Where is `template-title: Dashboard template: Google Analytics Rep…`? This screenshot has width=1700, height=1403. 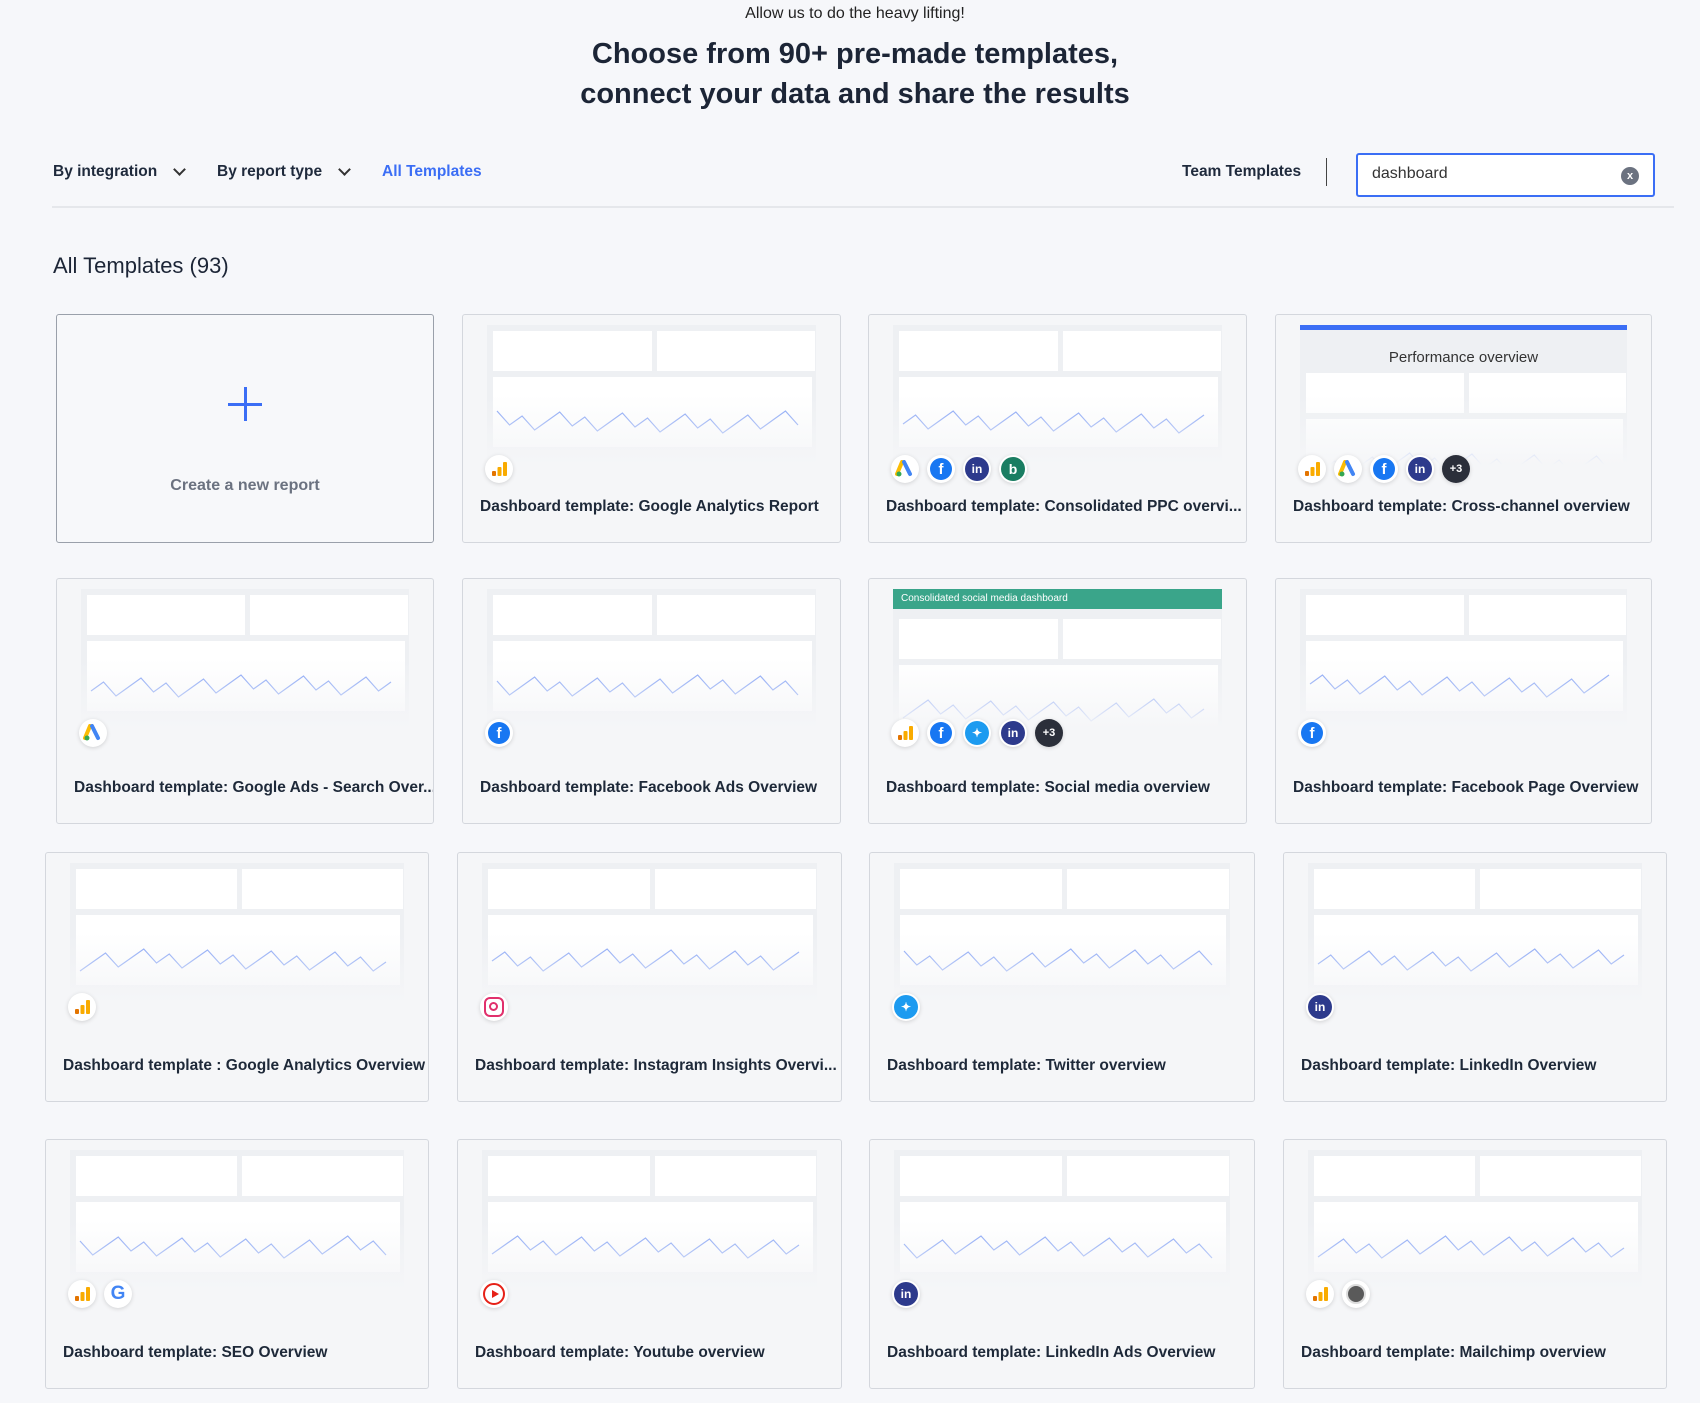
template-title: Dashboard template: Google Analytics Rep… is located at coordinates (649, 506).